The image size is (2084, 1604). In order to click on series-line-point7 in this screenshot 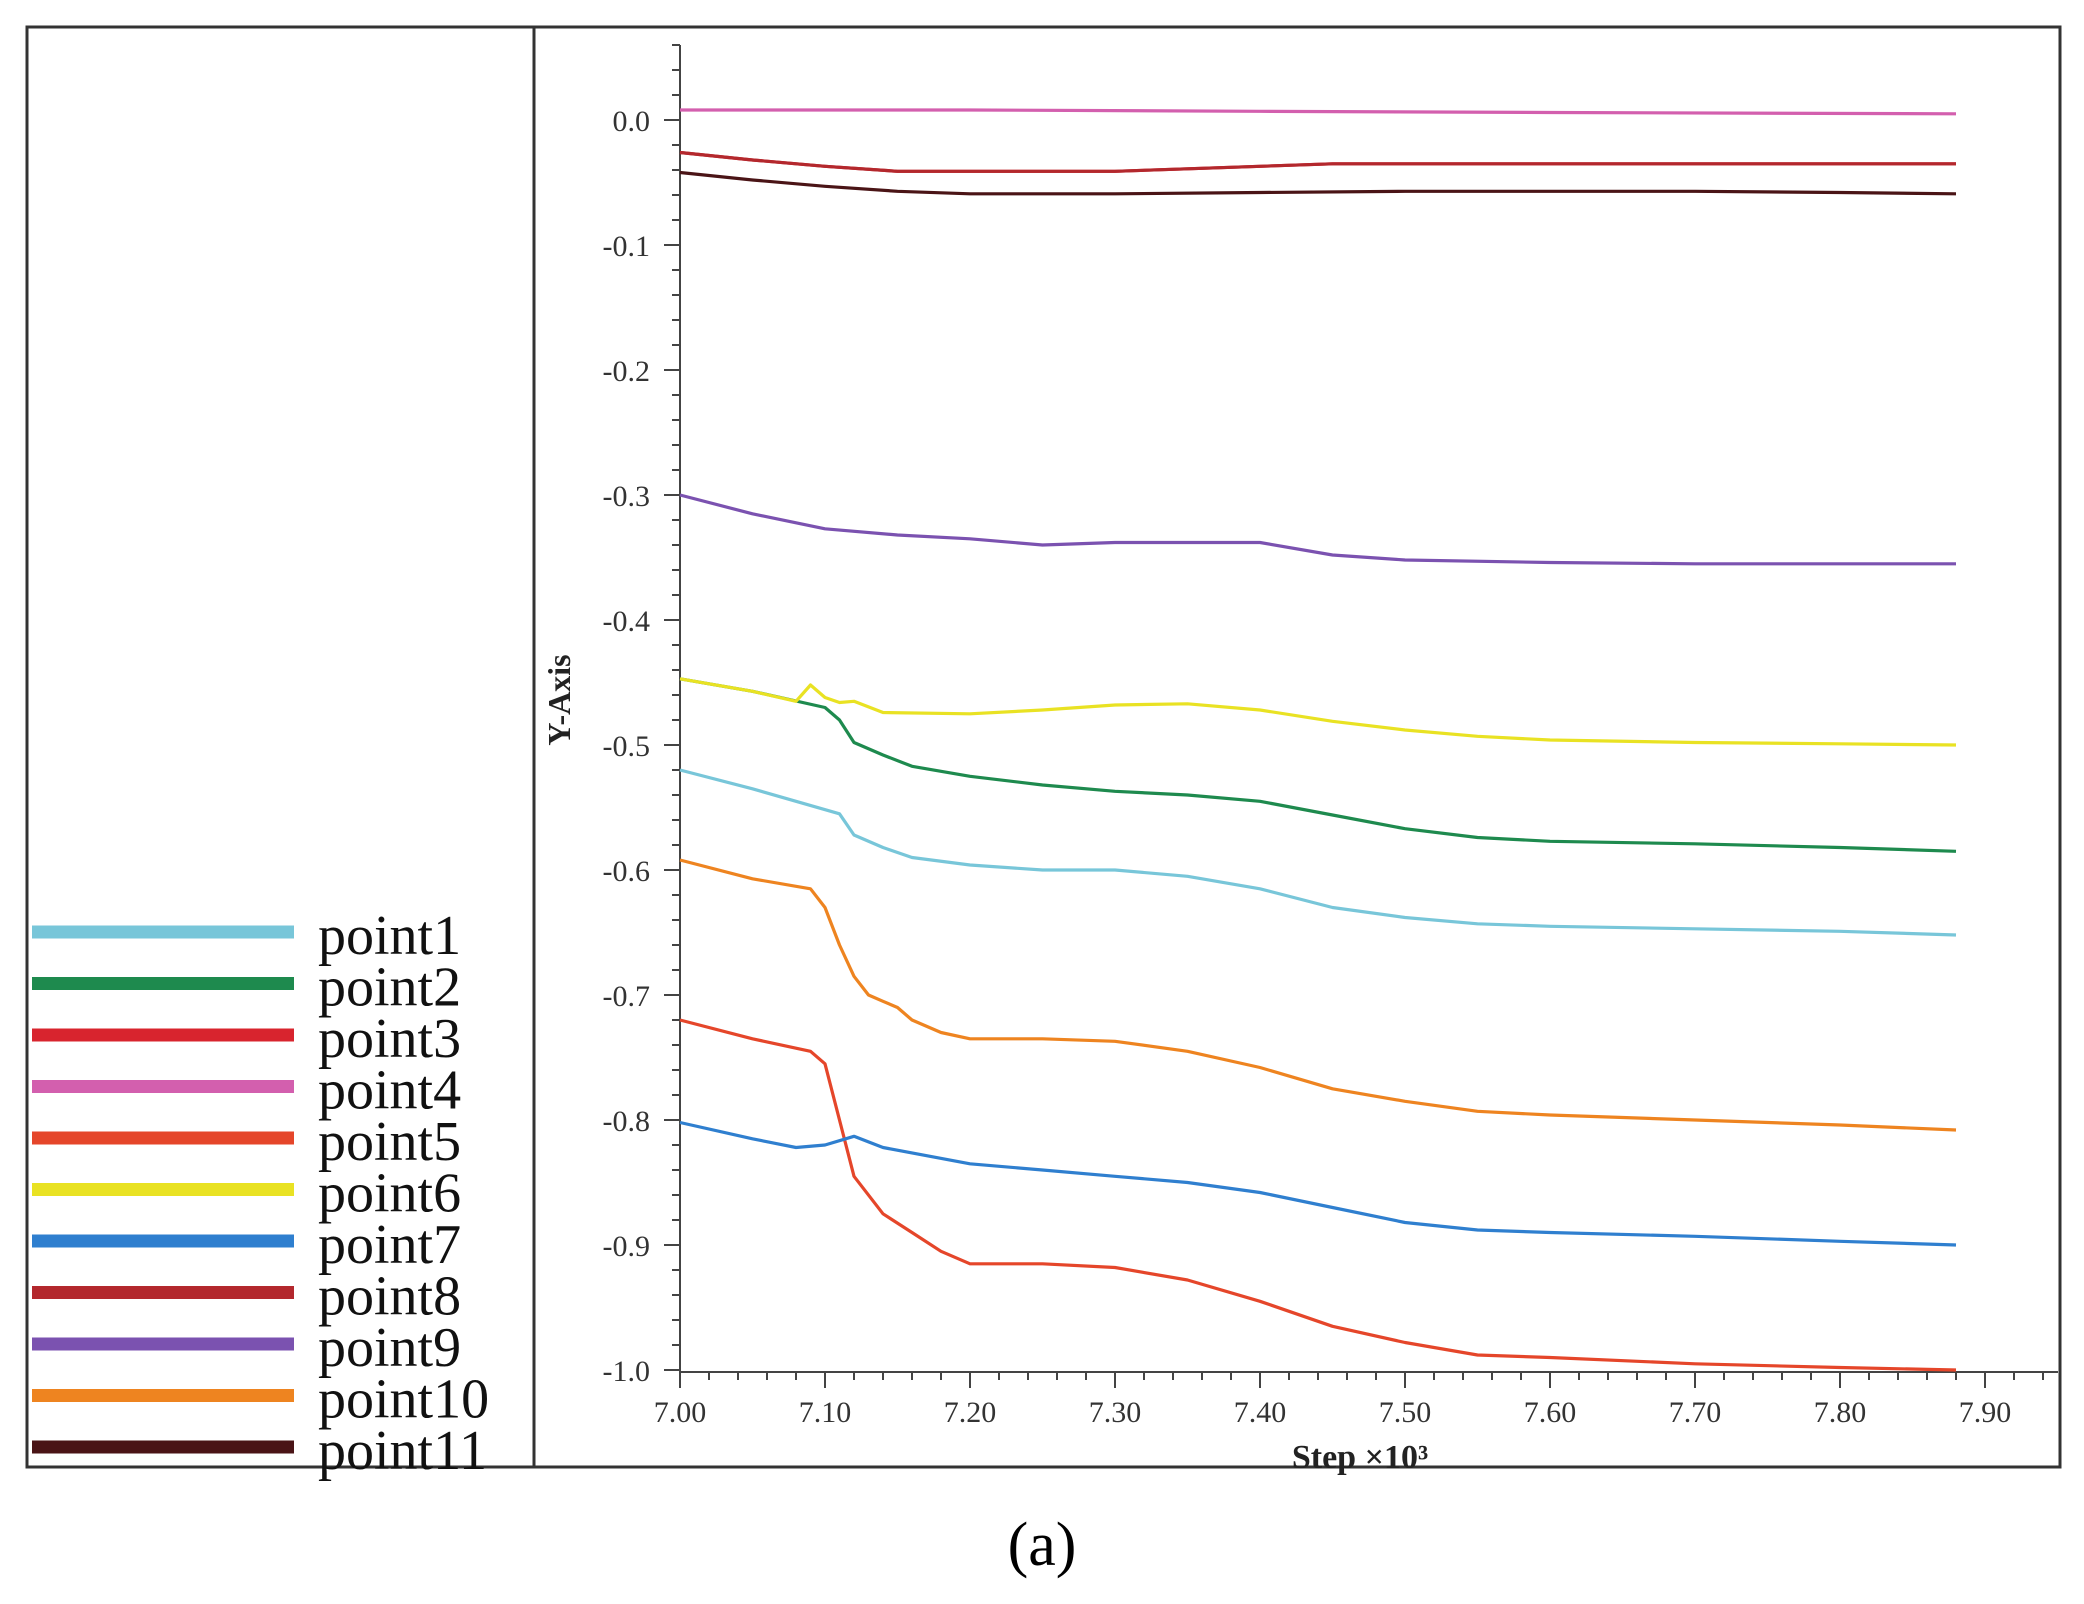, I will do `click(1318, 1183)`.